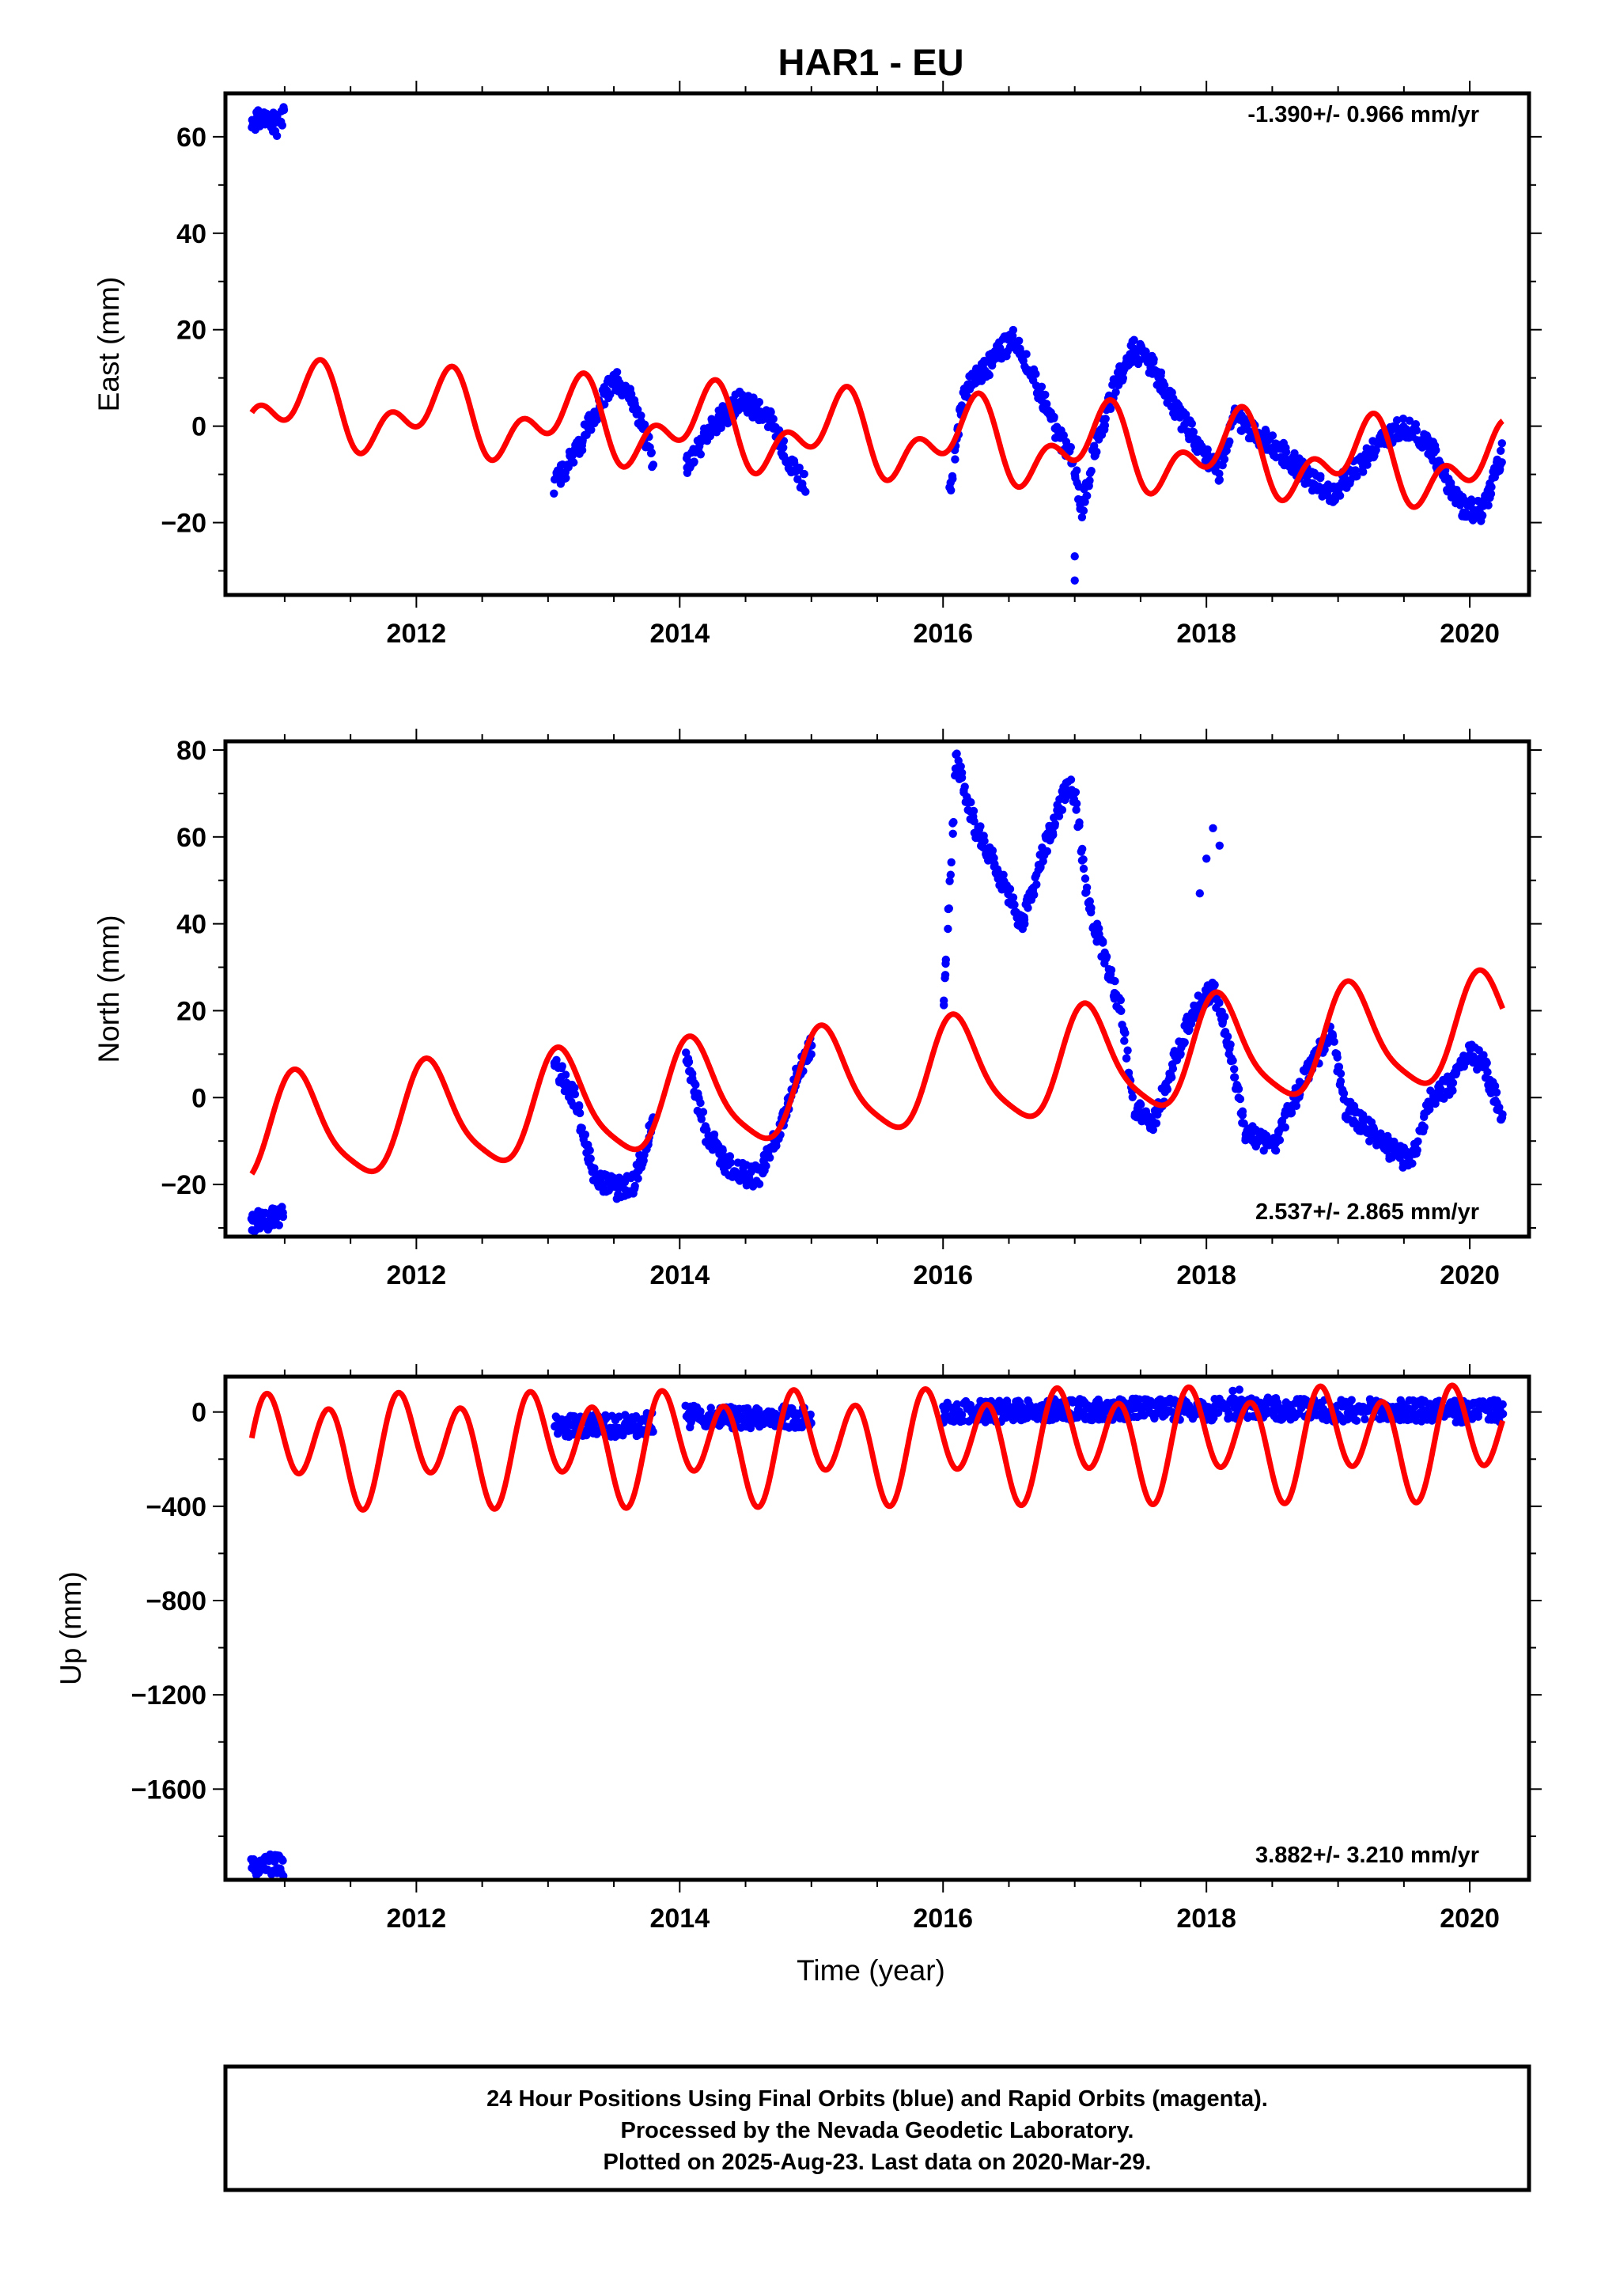 The height and width of the screenshot is (2296, 1601). I want to click on y-tick-label: −1200, so click(169, 1695).